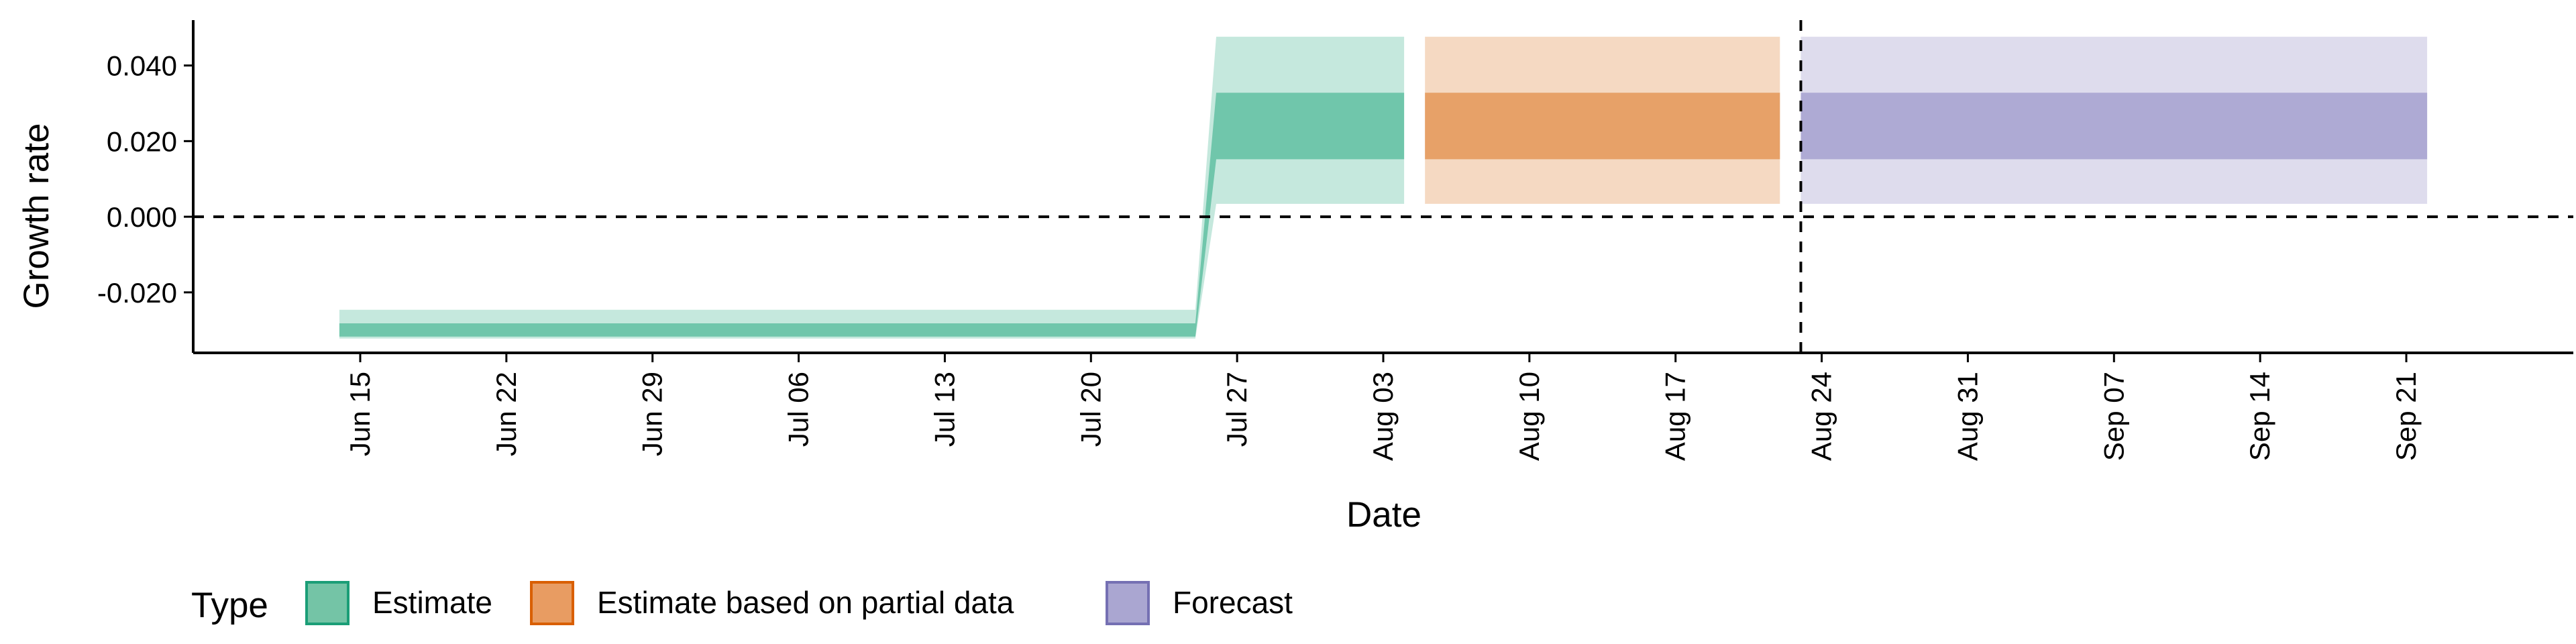  What do you see at coordinates (652, 414) in the screenshot?
I see `x-tick-label: Jun 29` at bounding box center [652, 414].